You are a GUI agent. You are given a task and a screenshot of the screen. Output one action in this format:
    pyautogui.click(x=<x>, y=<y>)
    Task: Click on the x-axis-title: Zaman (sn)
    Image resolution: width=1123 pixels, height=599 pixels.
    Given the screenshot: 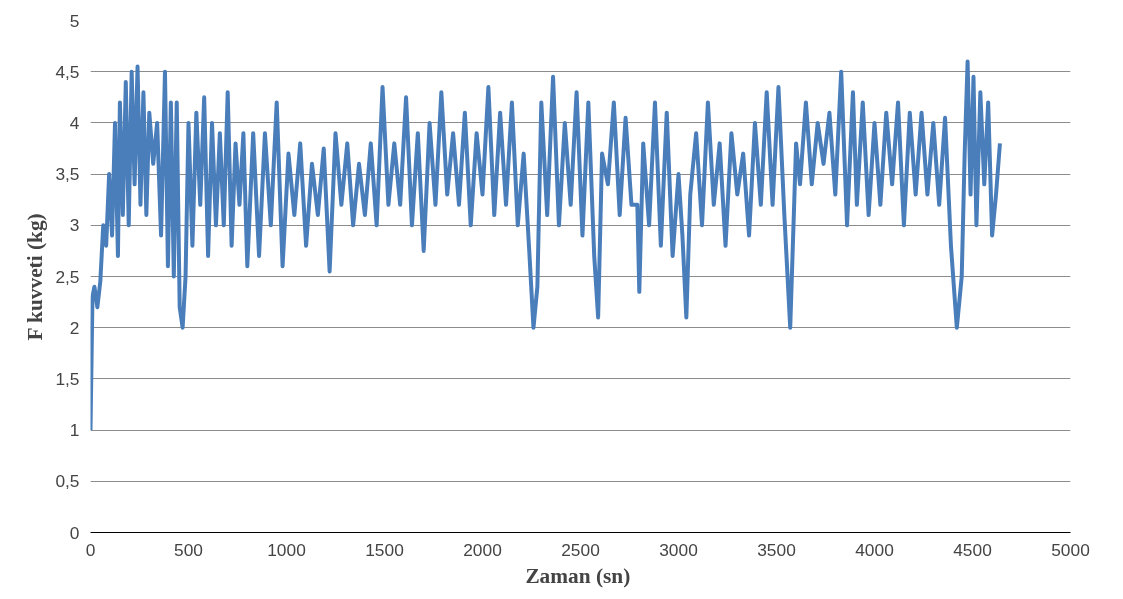 What is the action you would take?
    pyautogui.click(x=578, y=575)
    